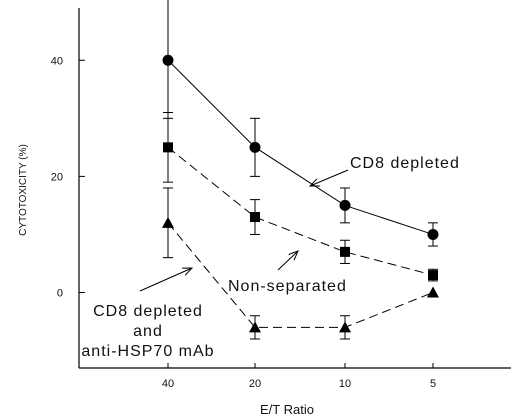 This screenshot has height=420, width=513. I want to click on annotation-2: Non-separated, so click(287, 272).